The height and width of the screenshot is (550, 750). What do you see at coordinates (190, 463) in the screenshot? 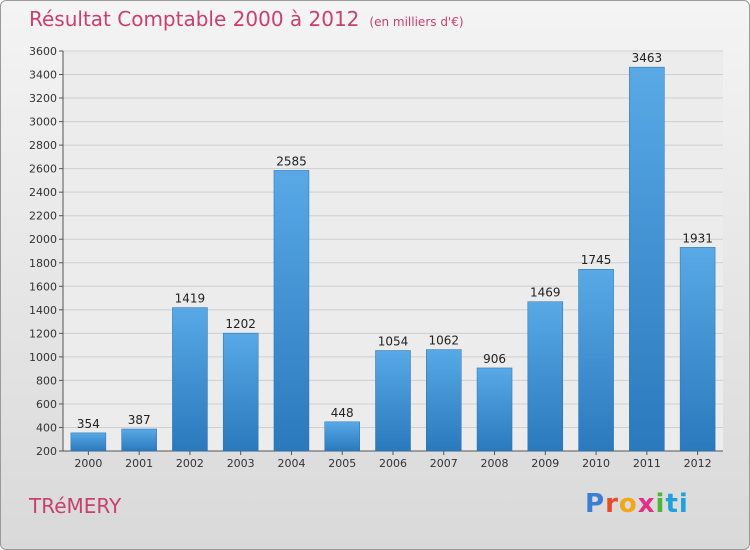
I see `x-tick-label-2002: 2002` at bounding box center [190, 463].